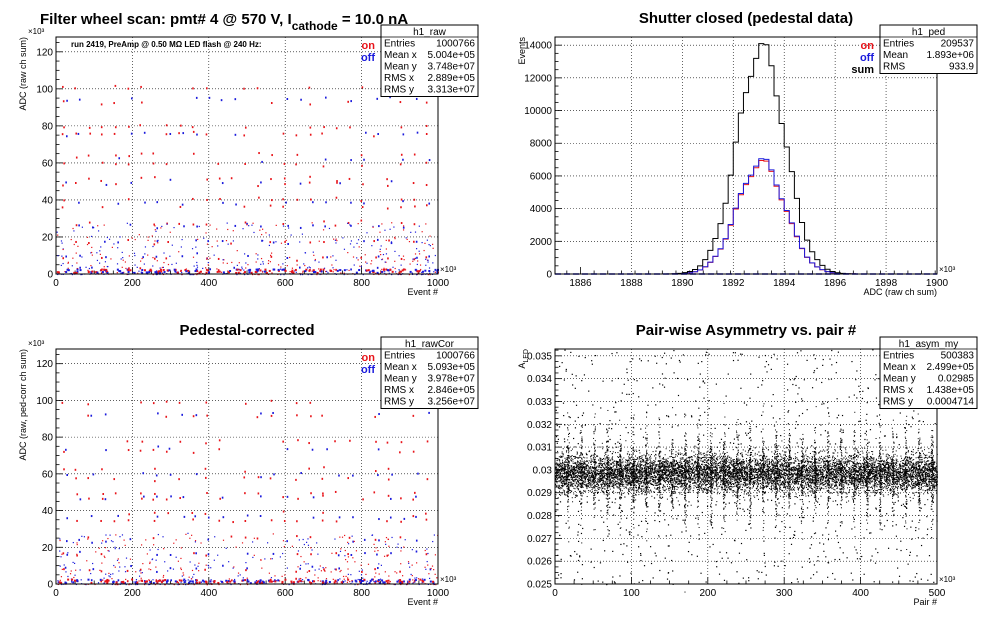 Image resolution: width=996 pixels, height=622 pixels. What do you see at coordinates (539, 493) in the screenshot?
I see `y-tick-label: 0.029` at bounding box center [539, 493].